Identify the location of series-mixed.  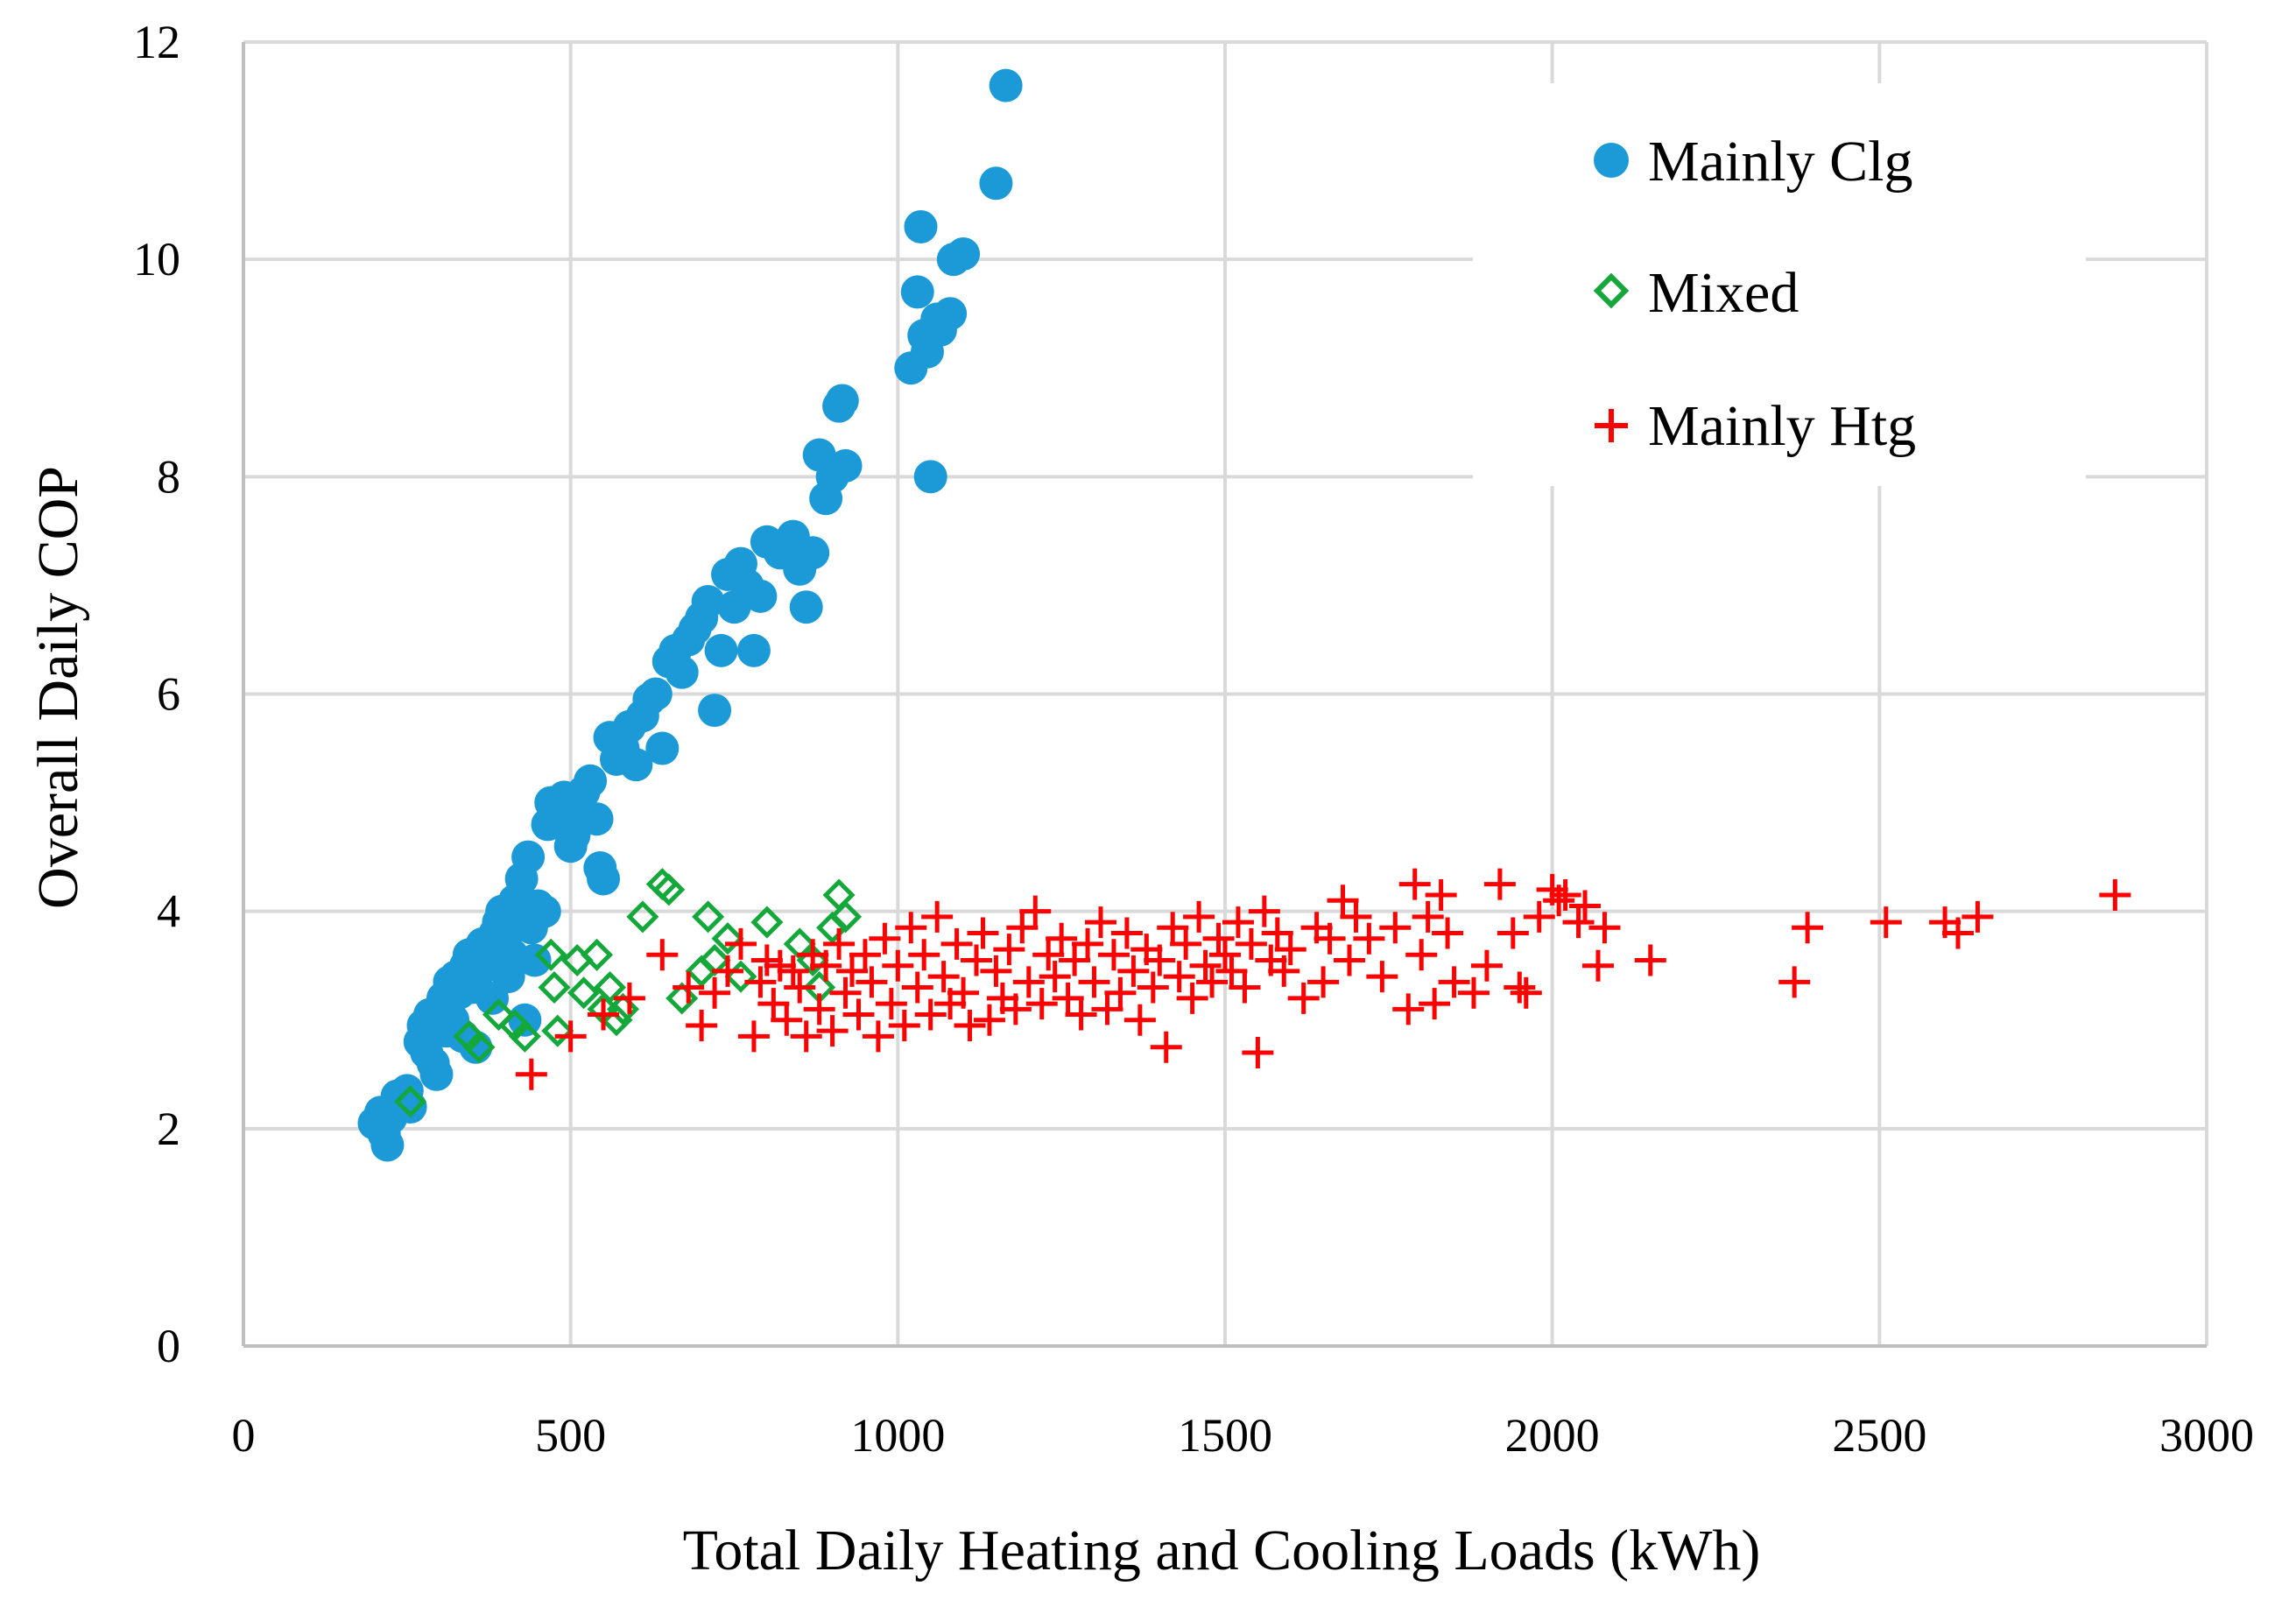
(628, 993).